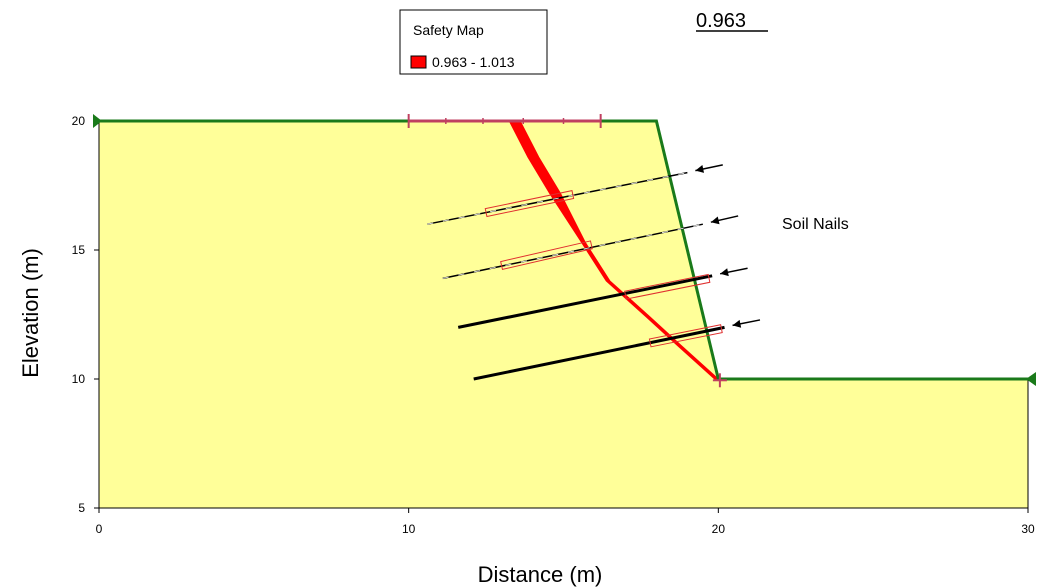  I want to click on x-tick-label: 10, so click(409, 529).